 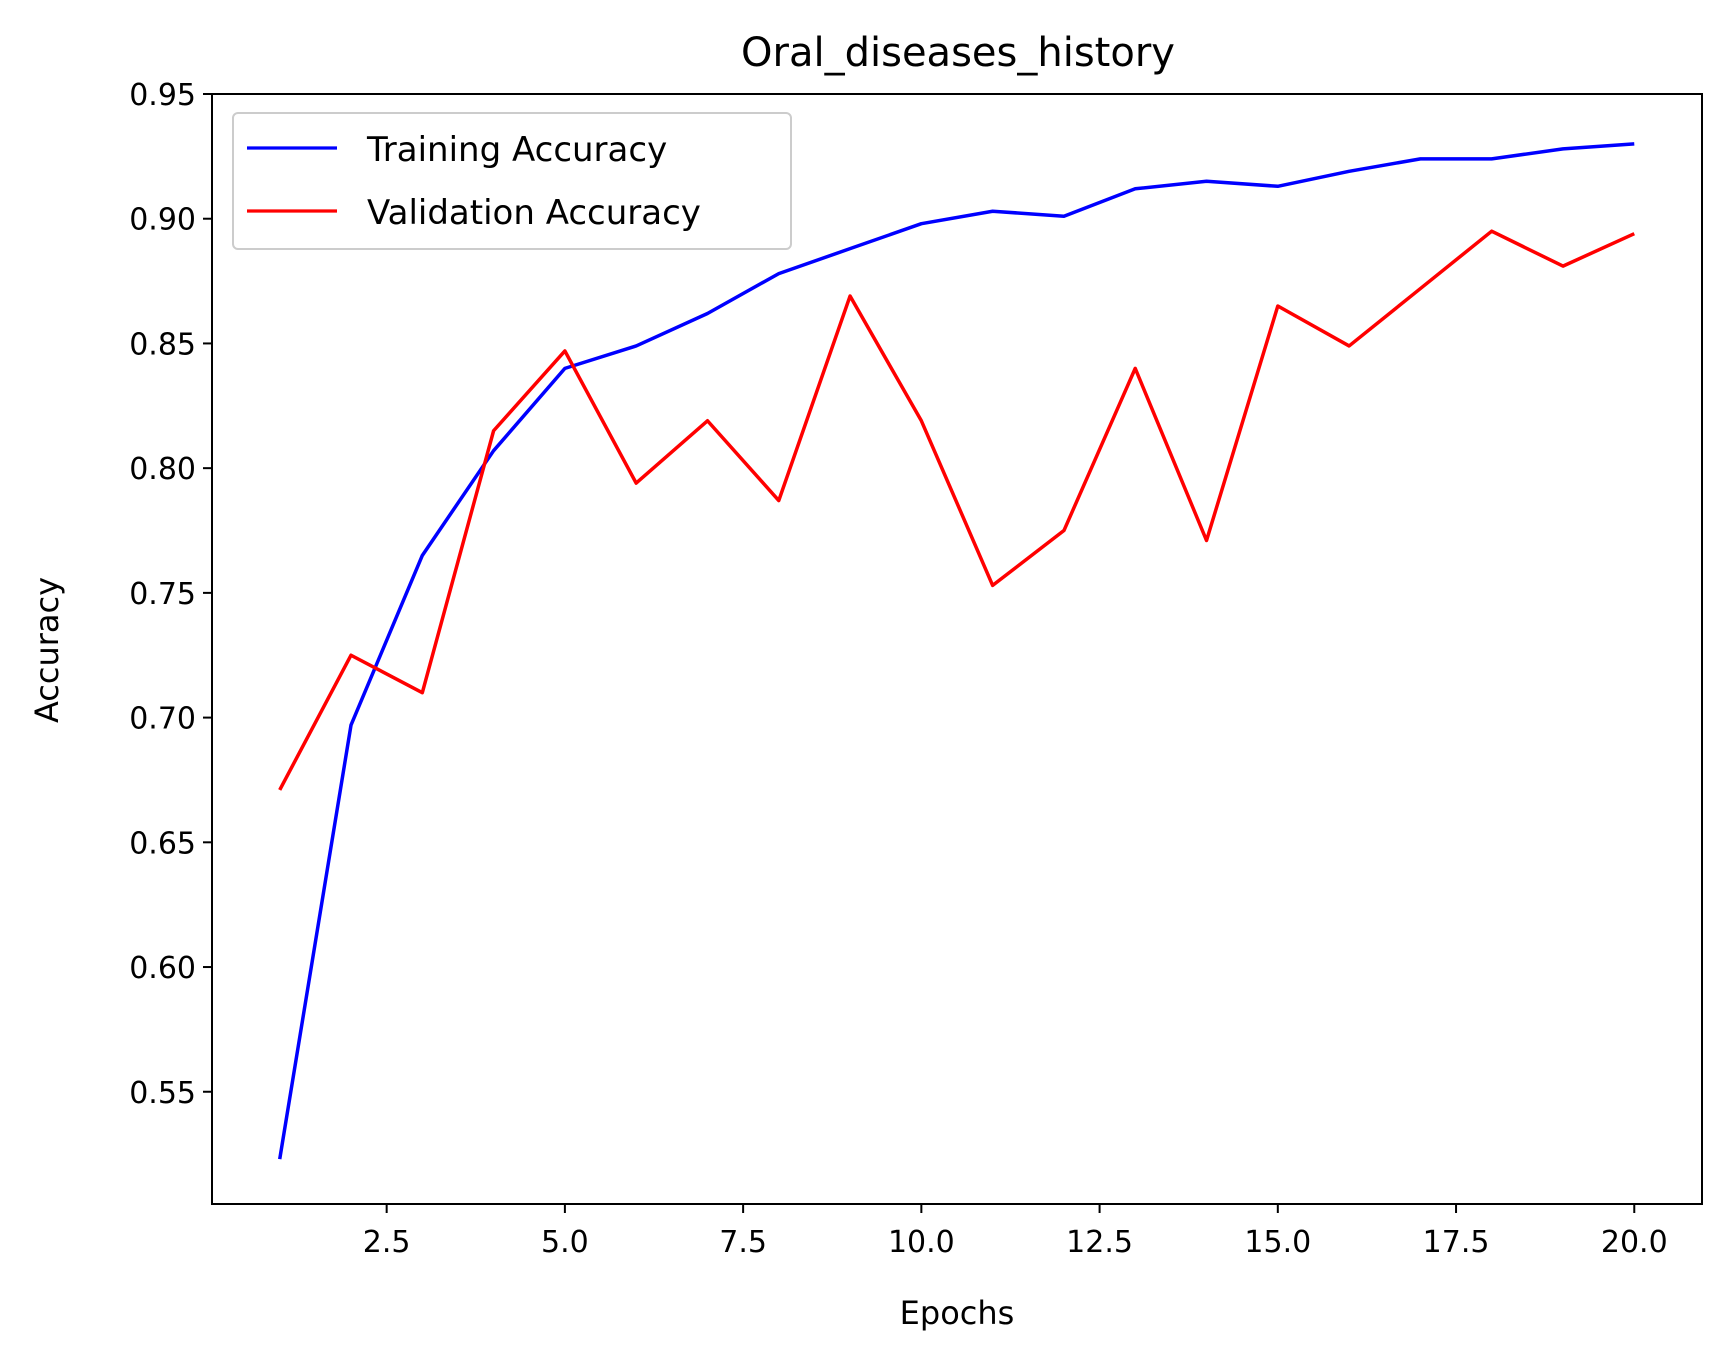 What do you see at coordinates (387, 1242) in the screenshot?
I see `x-tick-label: 2.5` at bounding box center [387, 1242].